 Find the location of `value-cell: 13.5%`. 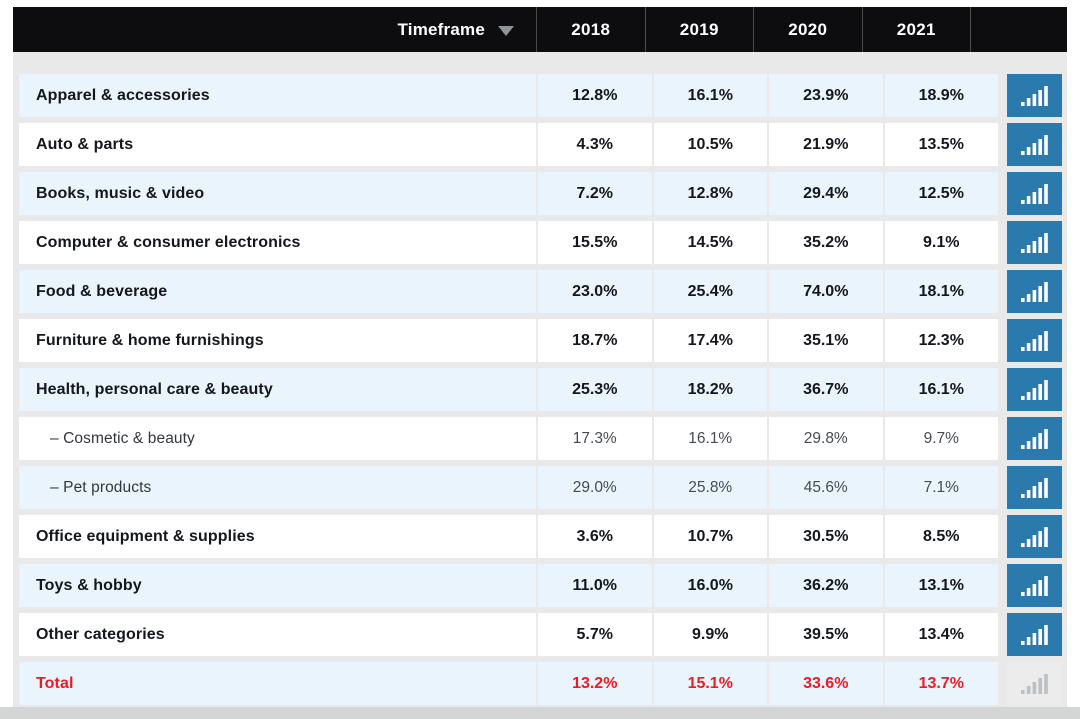

value-cell: 13.5% is located at coordinates (941, 144).